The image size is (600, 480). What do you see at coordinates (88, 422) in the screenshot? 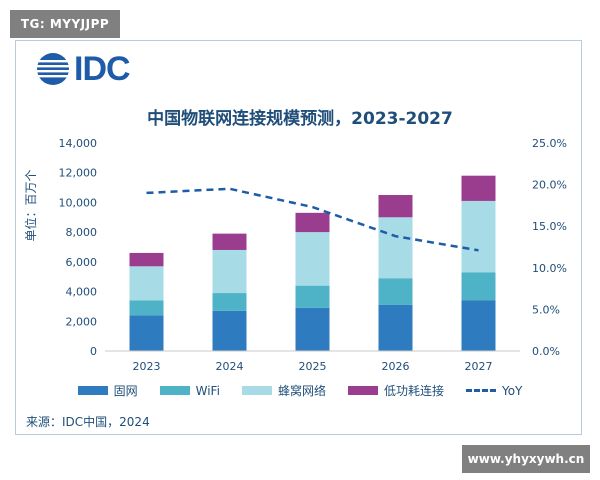
I see `source-note: 来源：IDC中国，2024` at bounding box center [88, 422].